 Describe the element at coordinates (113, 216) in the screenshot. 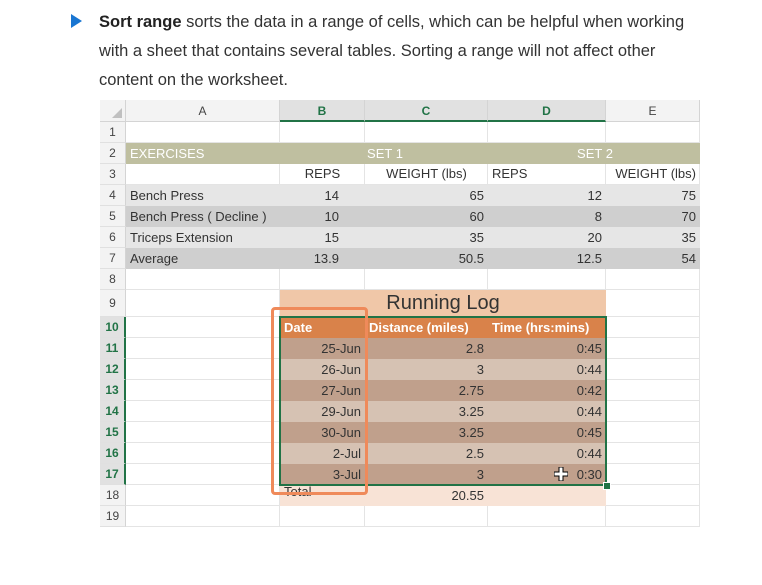

I see `row-header-5: 5` at that location.